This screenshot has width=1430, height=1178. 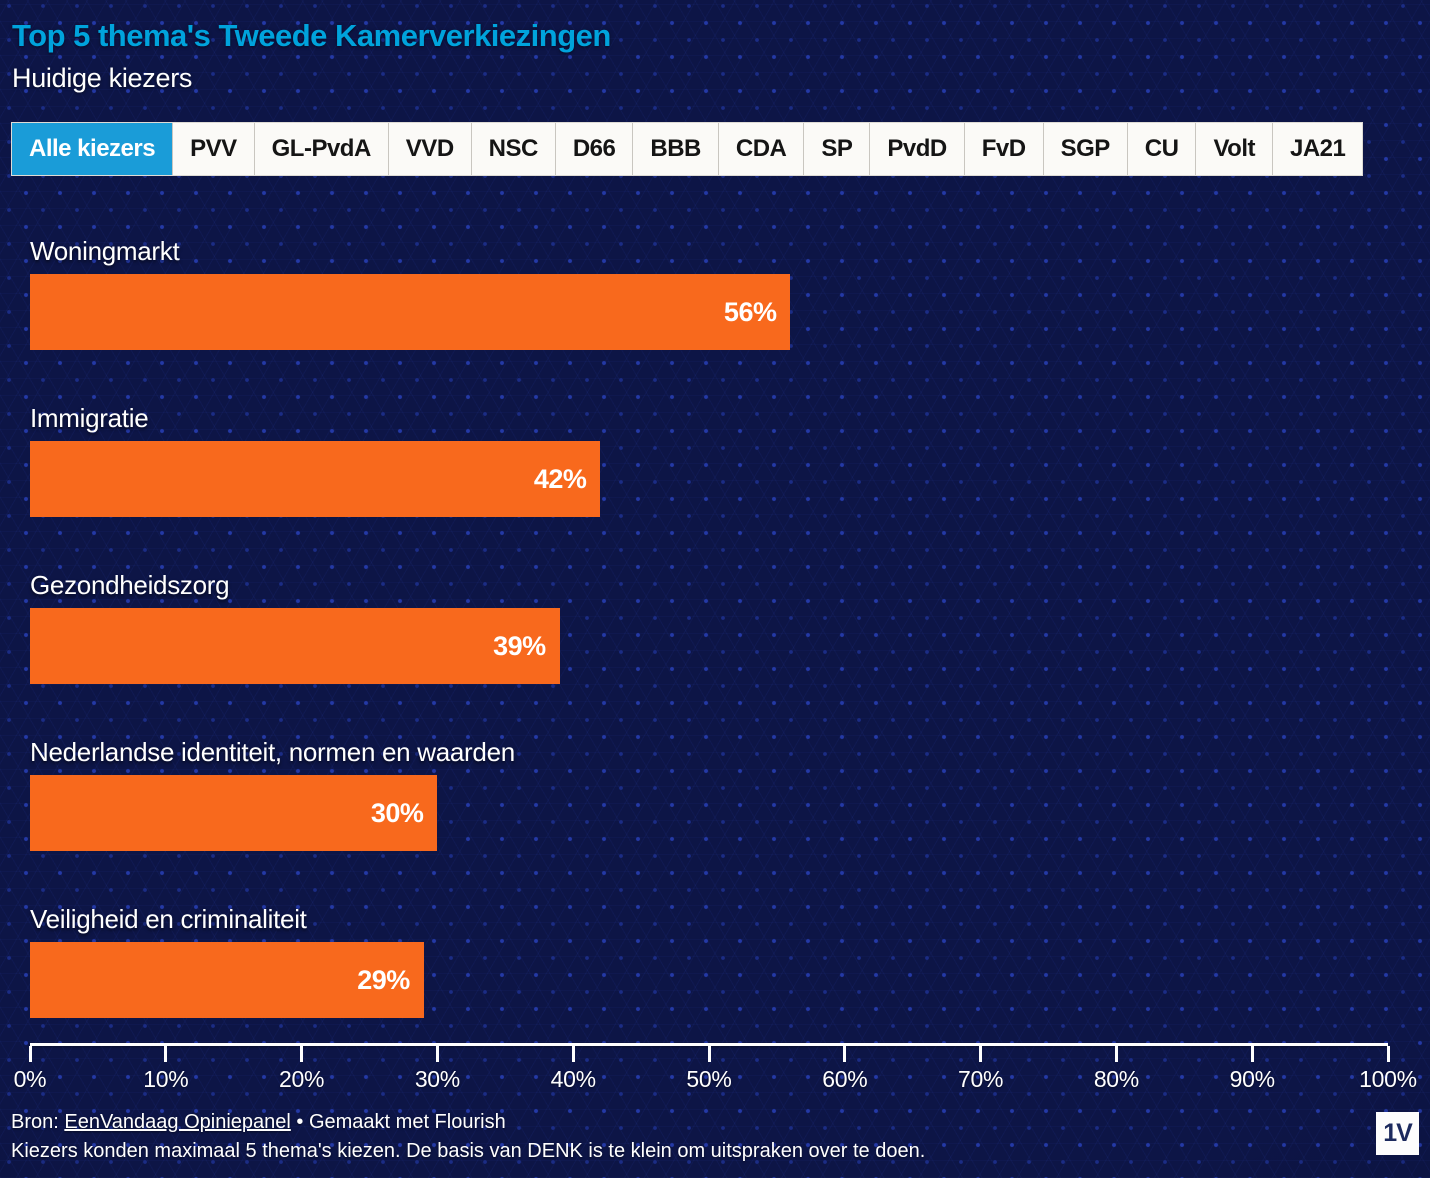 What do you see at coordinates (177, 1122) in the screenshot?
I see `source-link: EenVandaag Opiniepanel` at bounding box center [177, 1122].